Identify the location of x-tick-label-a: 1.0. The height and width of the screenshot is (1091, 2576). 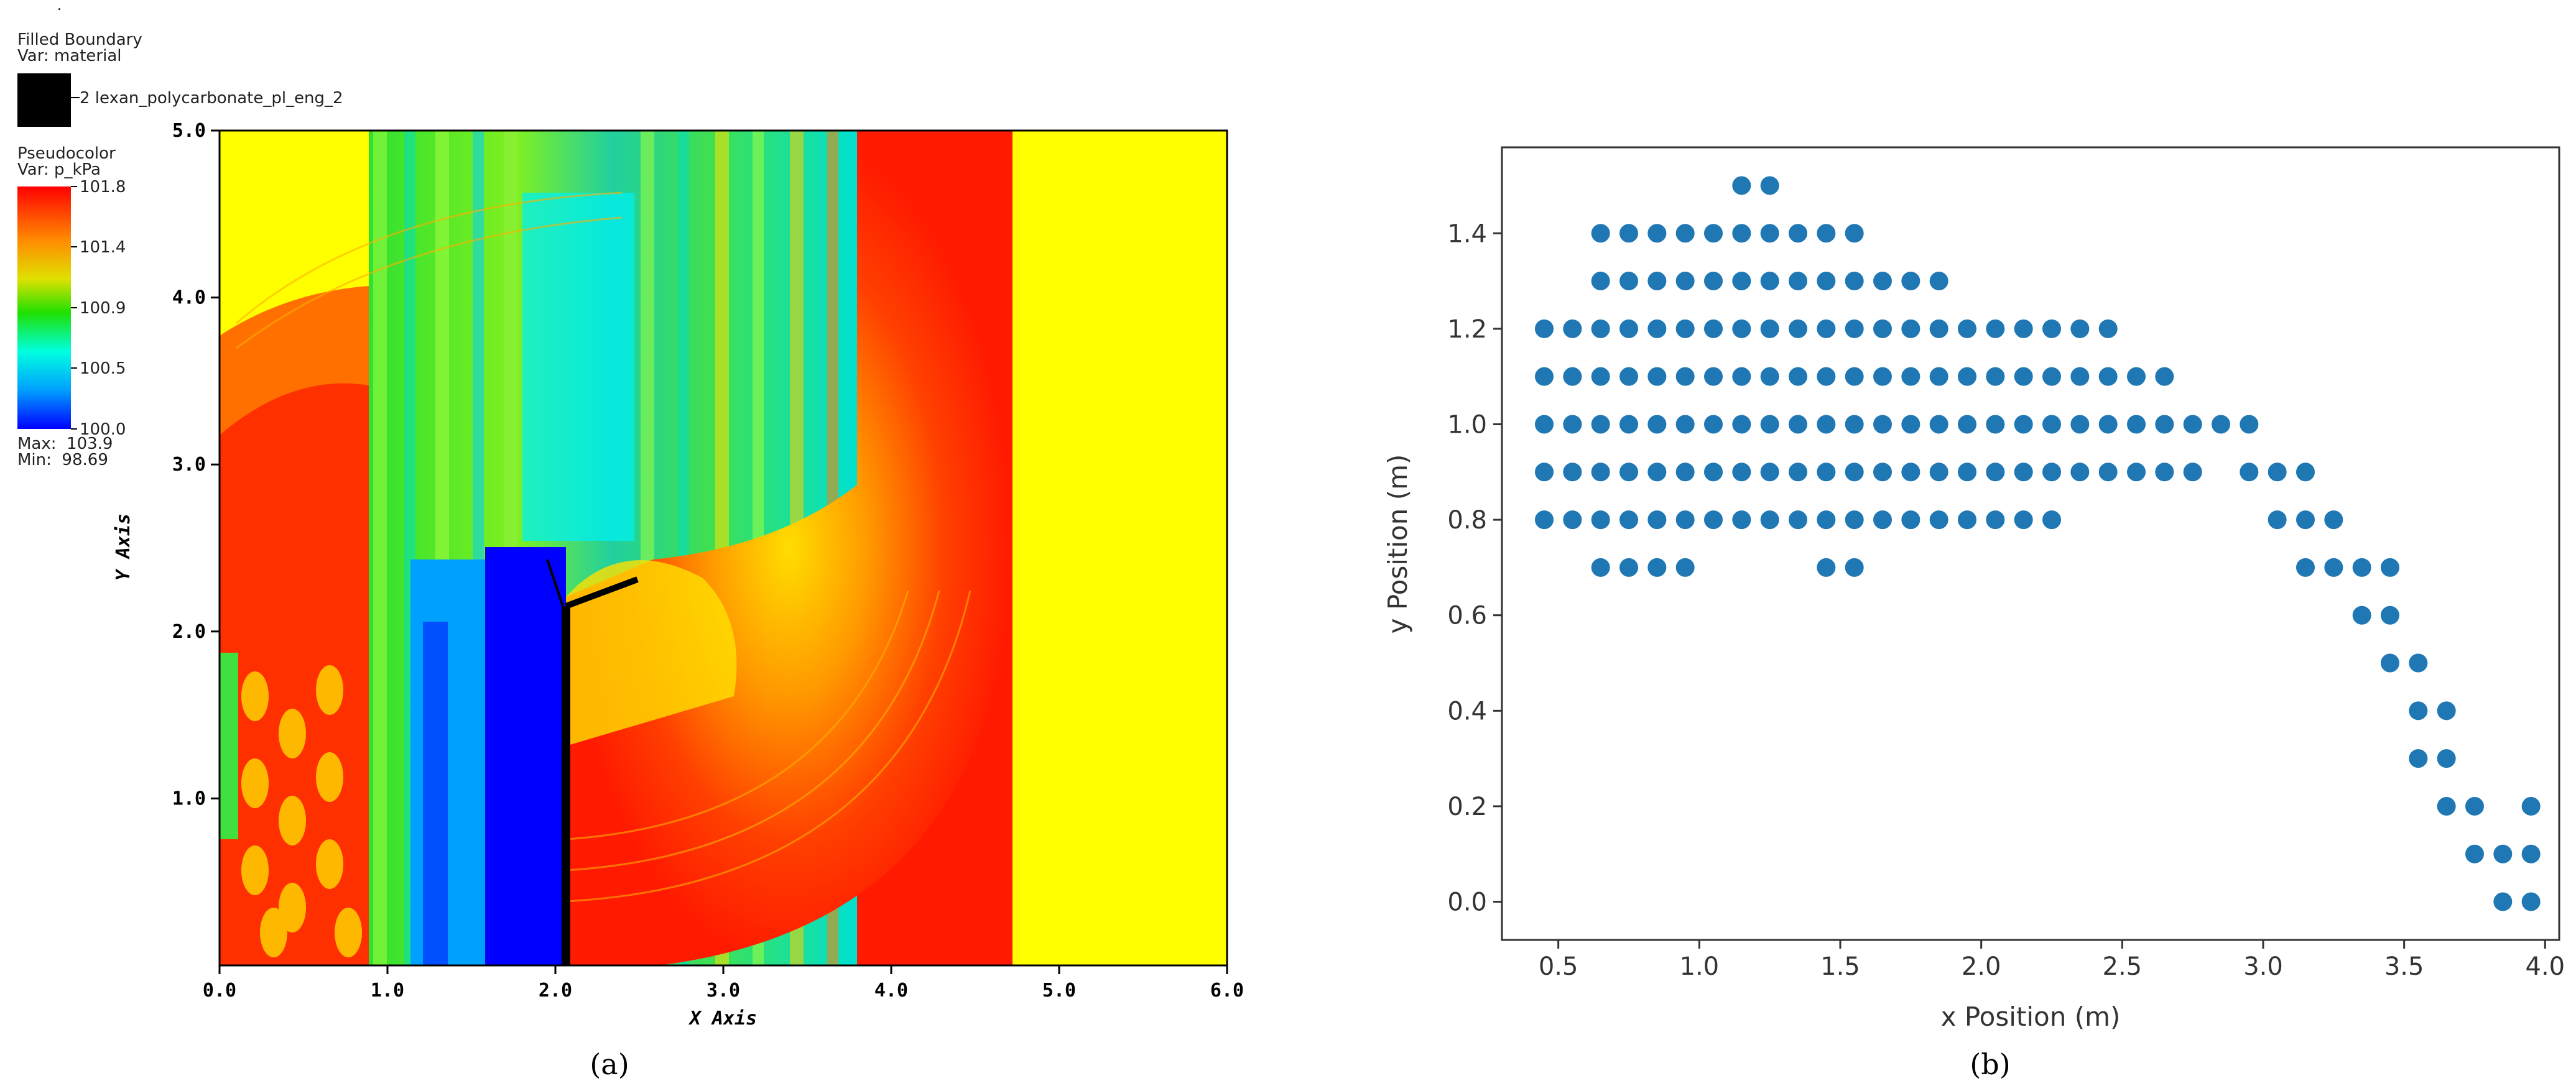
(388, 990).